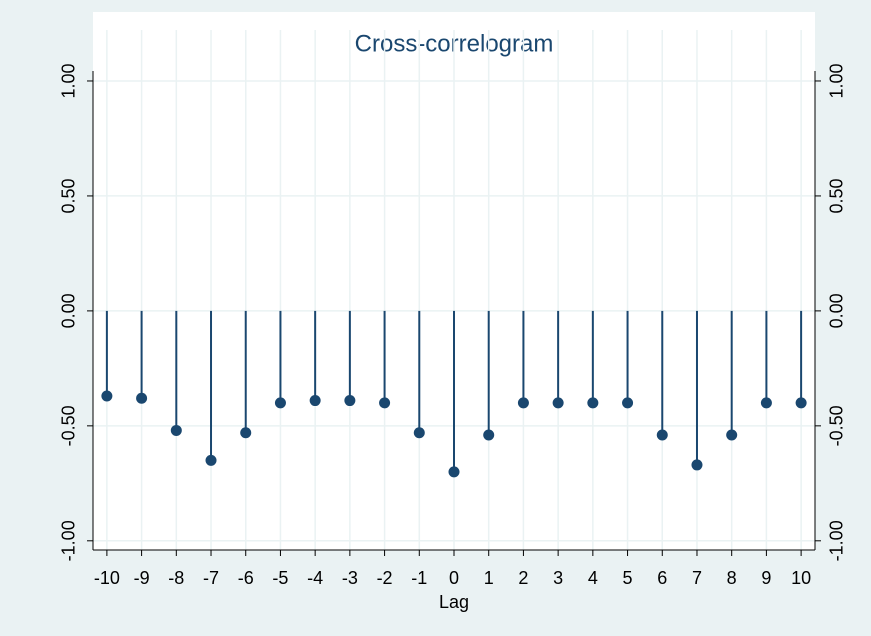 The image size is (871, 636). I want to click on x-axis-label: Lag, so click(454, 602).